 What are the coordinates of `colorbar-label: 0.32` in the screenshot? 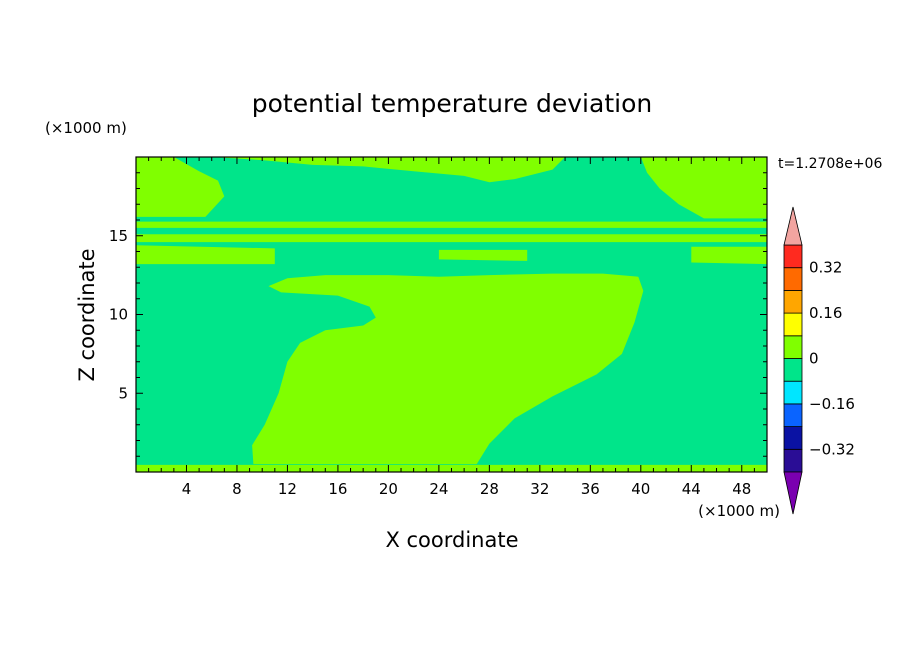 It's located at (825, 268).